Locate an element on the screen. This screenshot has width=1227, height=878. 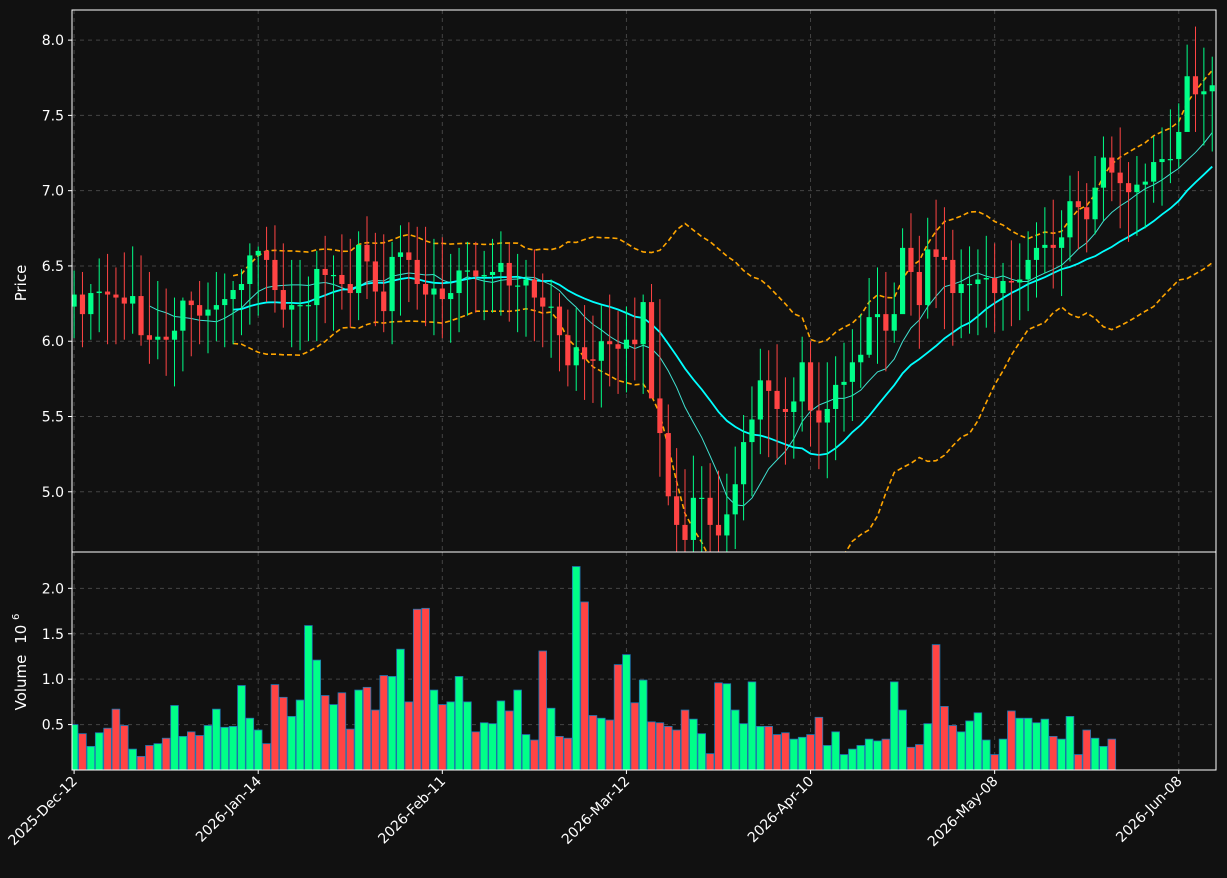
volume-tick-label: 2.0 is located at coordinates (53, 589).